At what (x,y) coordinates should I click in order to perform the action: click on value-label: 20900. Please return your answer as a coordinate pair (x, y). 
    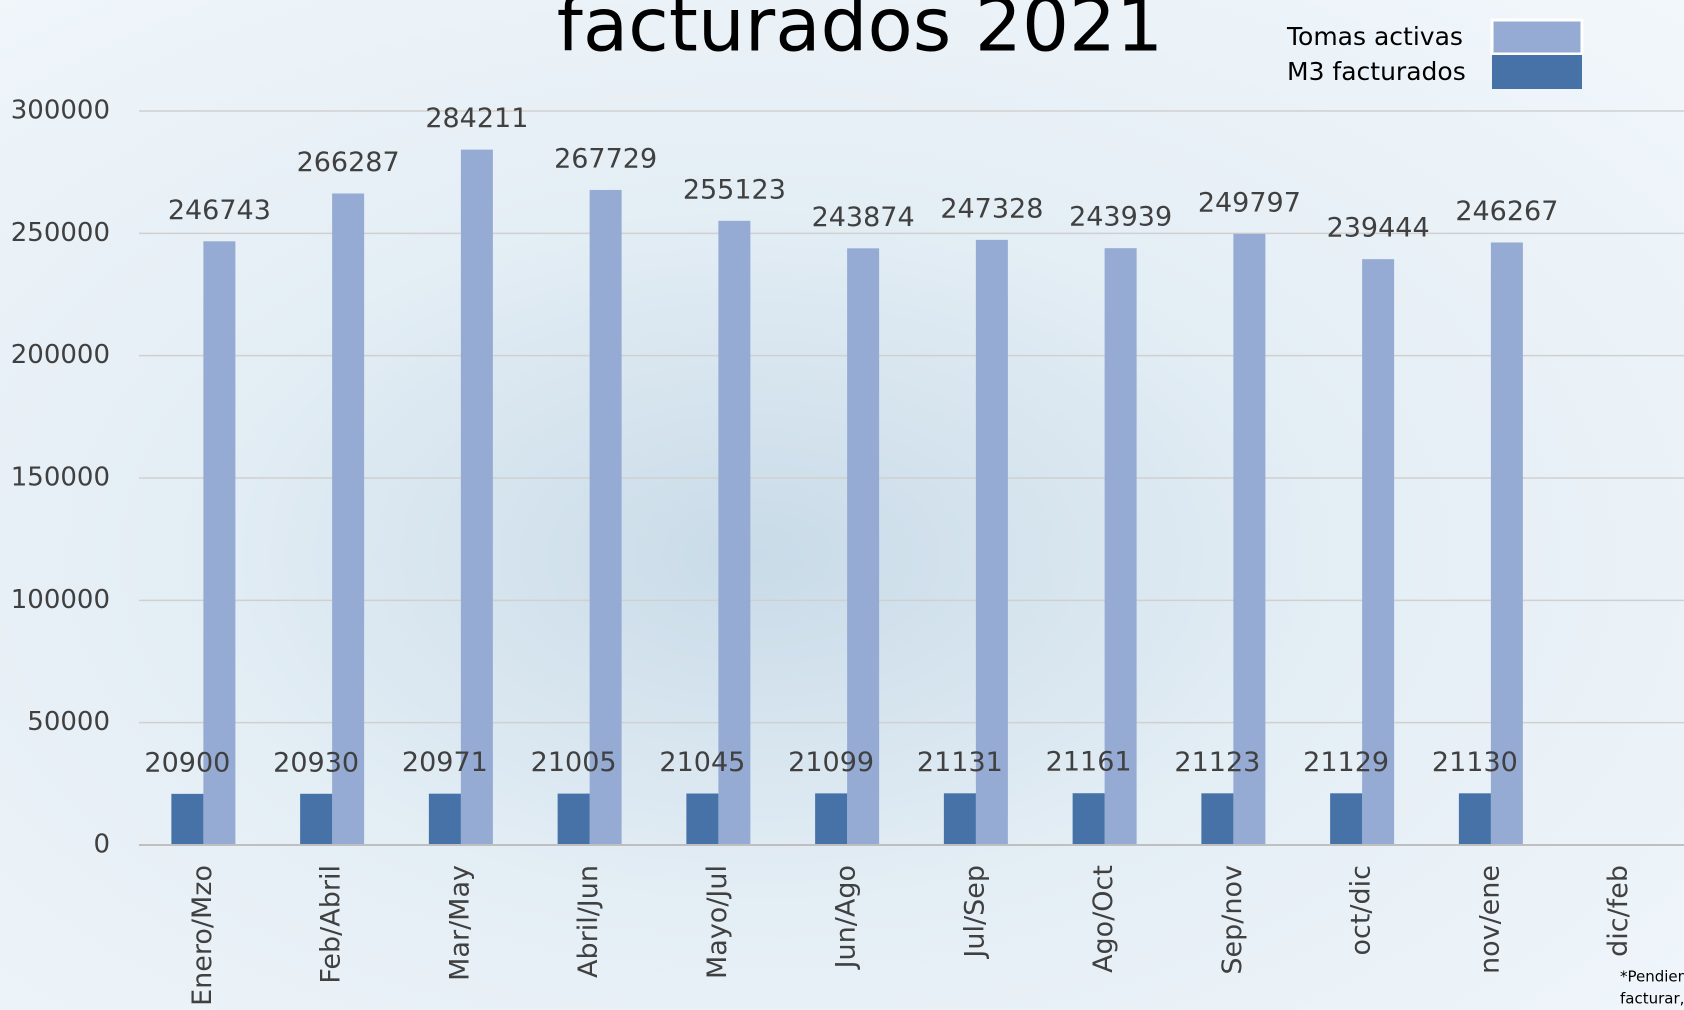
    Looking at the image, I should click on (187, 762).